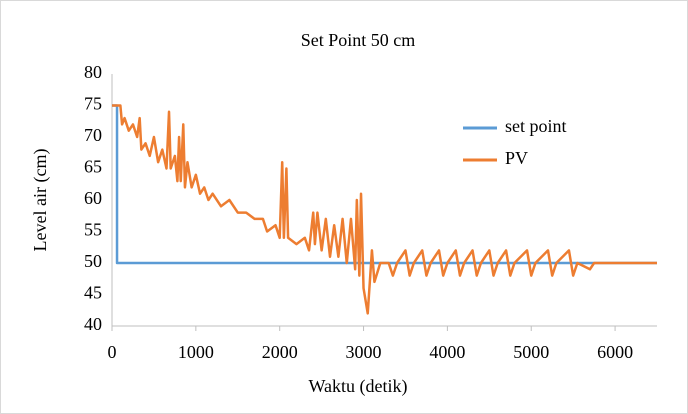 The height and width of the screenshot is (414, 688). What do you see at coordinates (196, 352) in the screenshot?
I see `x-tick-label: 1000` at bounding box center [196, 352].